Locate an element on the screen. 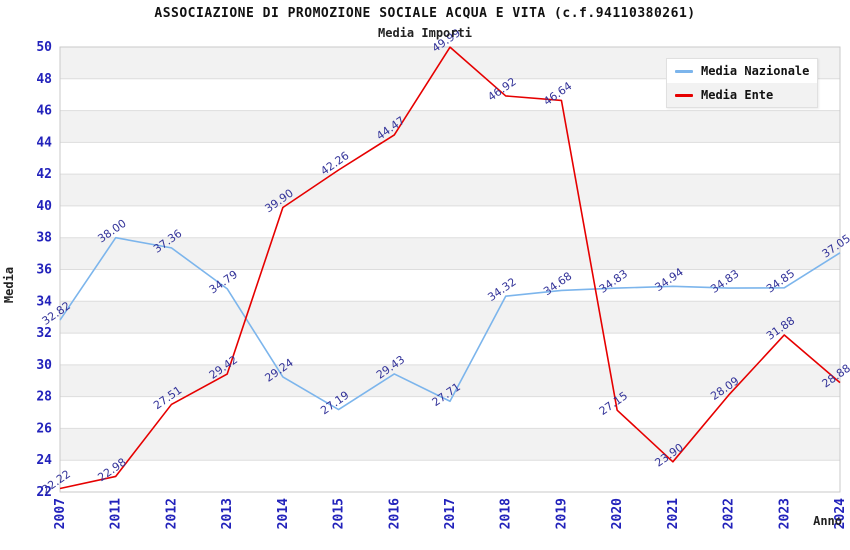 The height and width of the screenshot is (550, 850). data-point-label: 42.26 is located at coordinates (334, 163).